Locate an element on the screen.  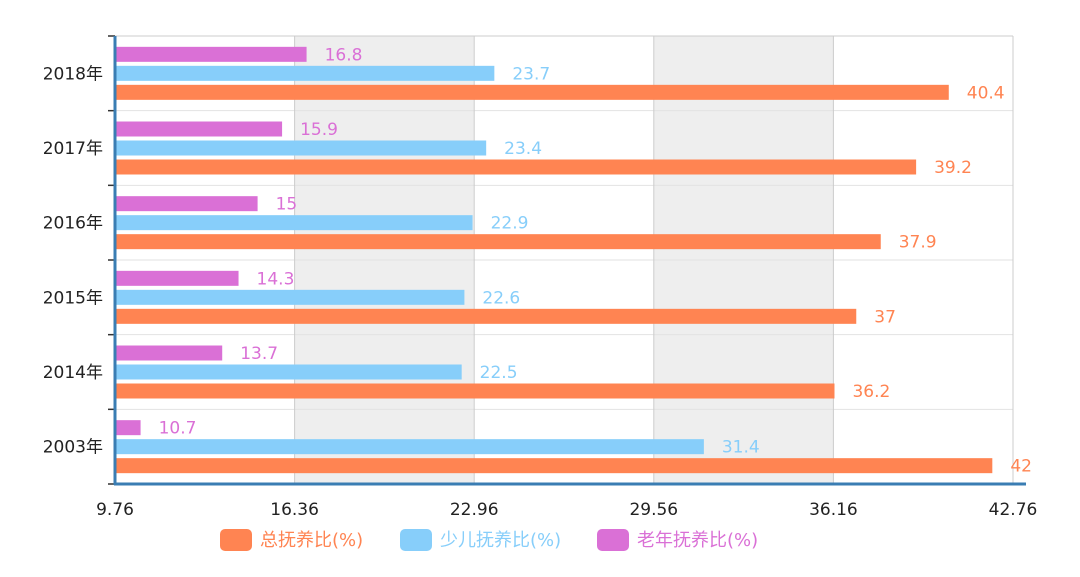
data-label: 39.2 is located at coordinates (953, 168).